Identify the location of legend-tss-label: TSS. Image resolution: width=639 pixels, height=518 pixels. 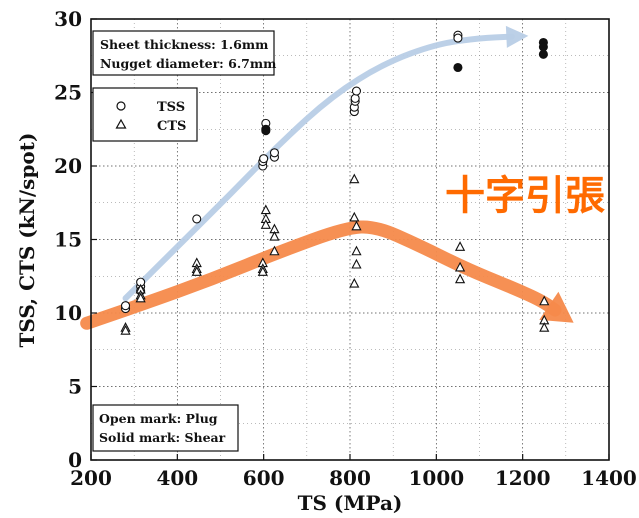
(171, 107).